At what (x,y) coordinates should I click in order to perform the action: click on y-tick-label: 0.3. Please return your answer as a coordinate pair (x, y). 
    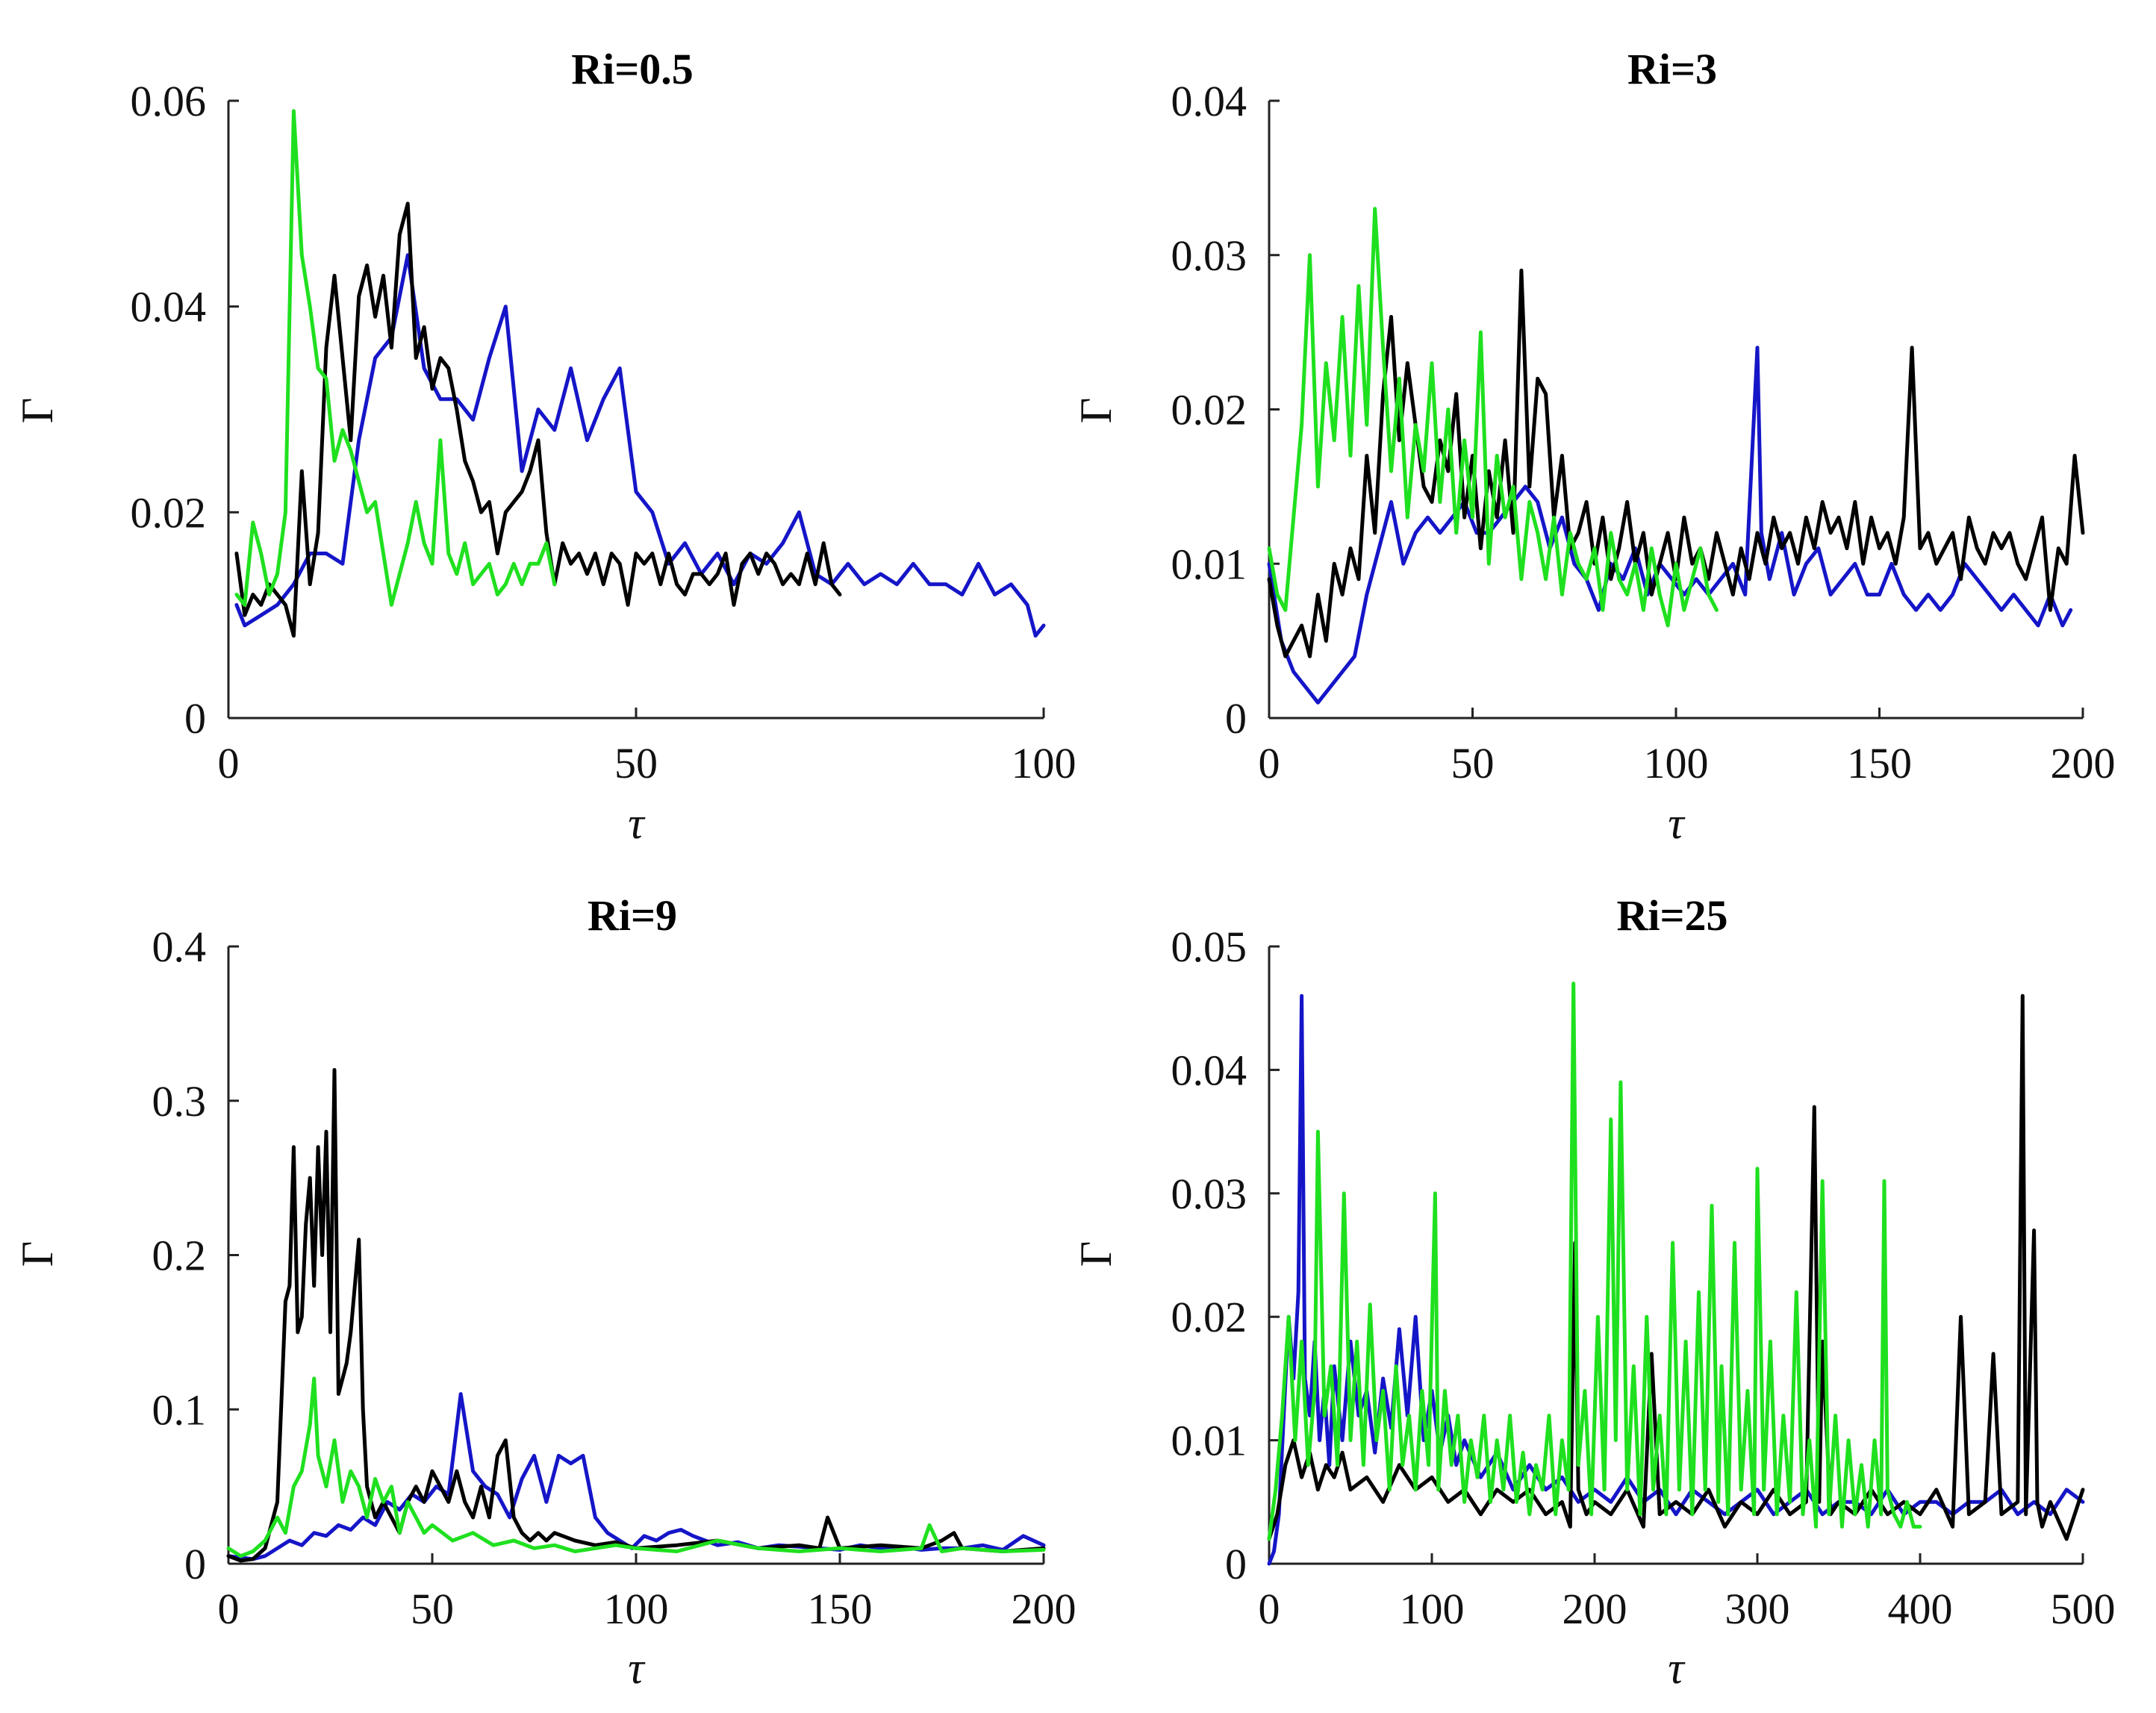
    Looking at the image, I should click on (179, 1101).